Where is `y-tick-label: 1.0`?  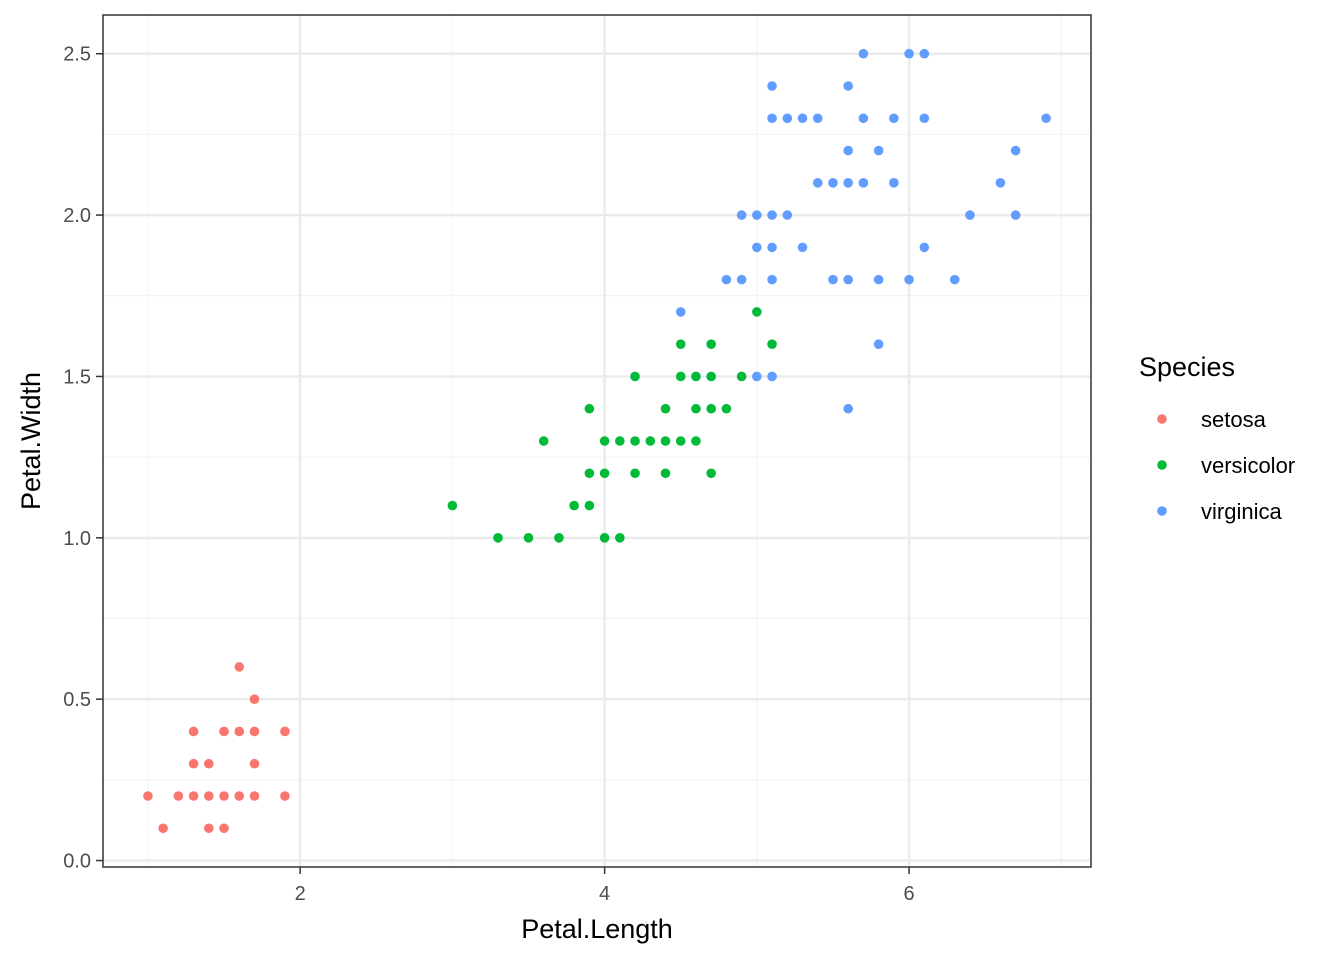 y-tick-label: 1.0 is located at coordinates (77, 539).